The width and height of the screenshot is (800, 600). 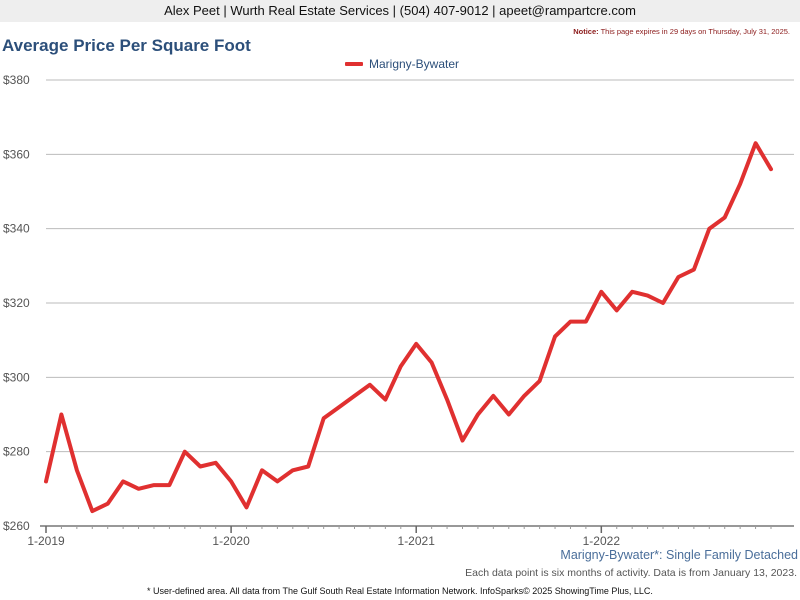 What do you see at coordinates (16, 377) in the screenshot?
I see `y-tick-label: $300` at bounding box center [16, 377].